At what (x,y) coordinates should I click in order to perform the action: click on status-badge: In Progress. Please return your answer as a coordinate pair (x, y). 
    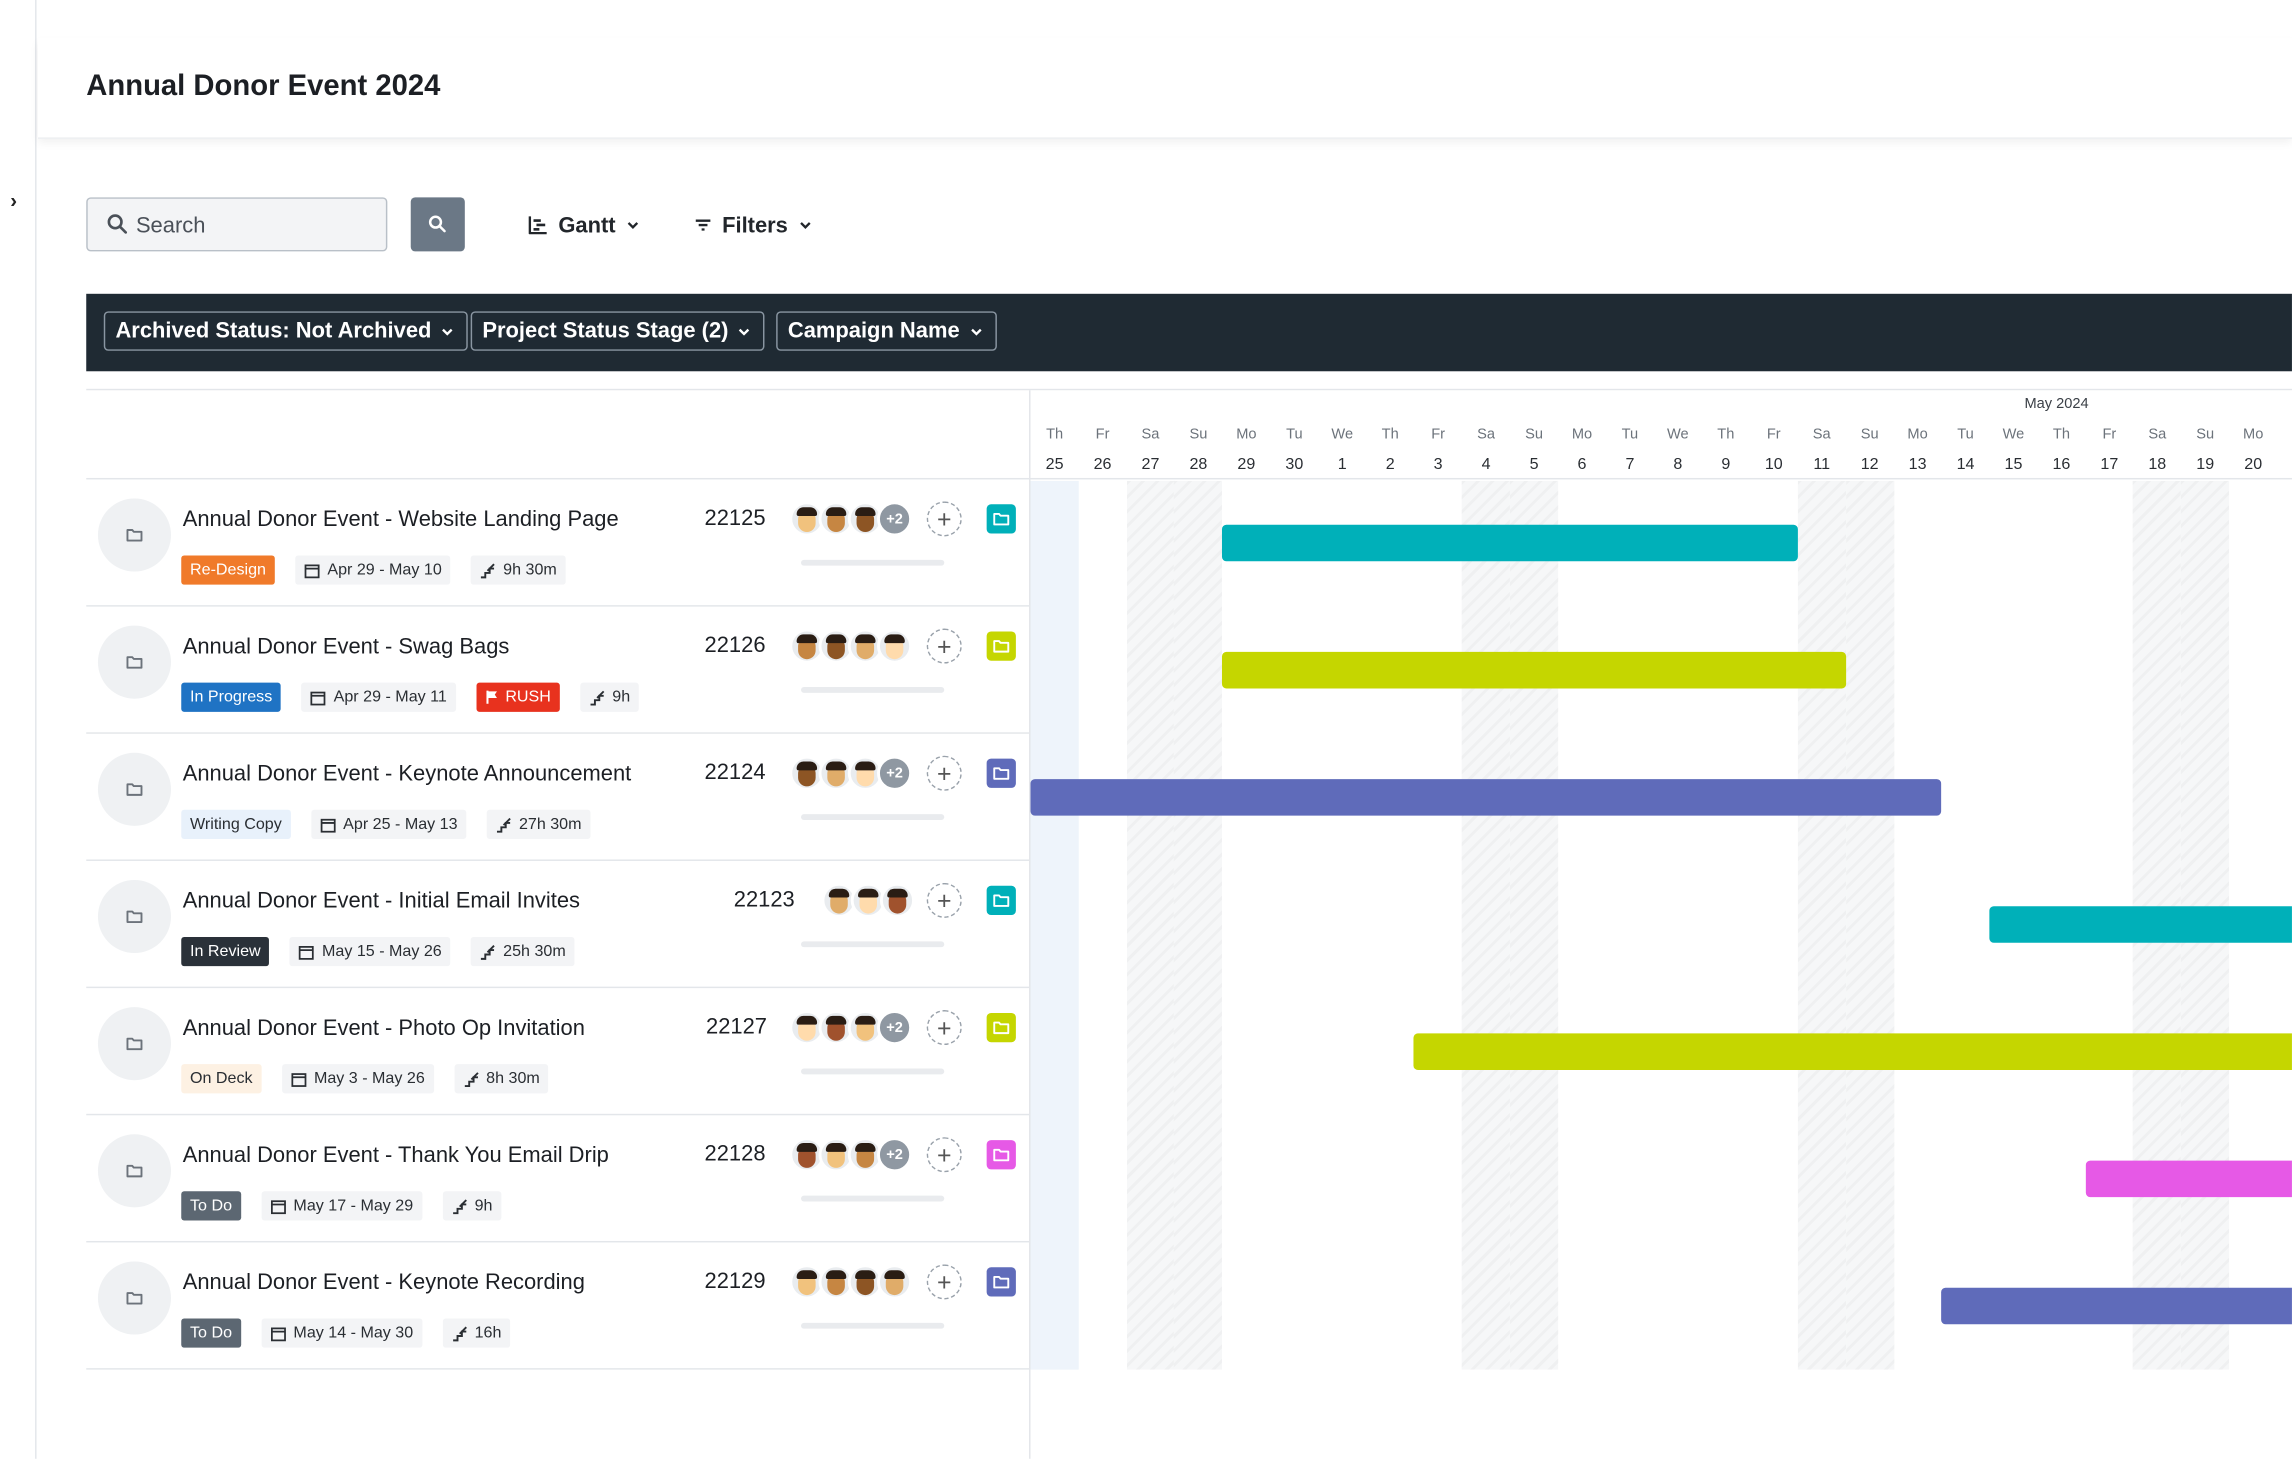
    Looking at the image, I should click on (231, 697).